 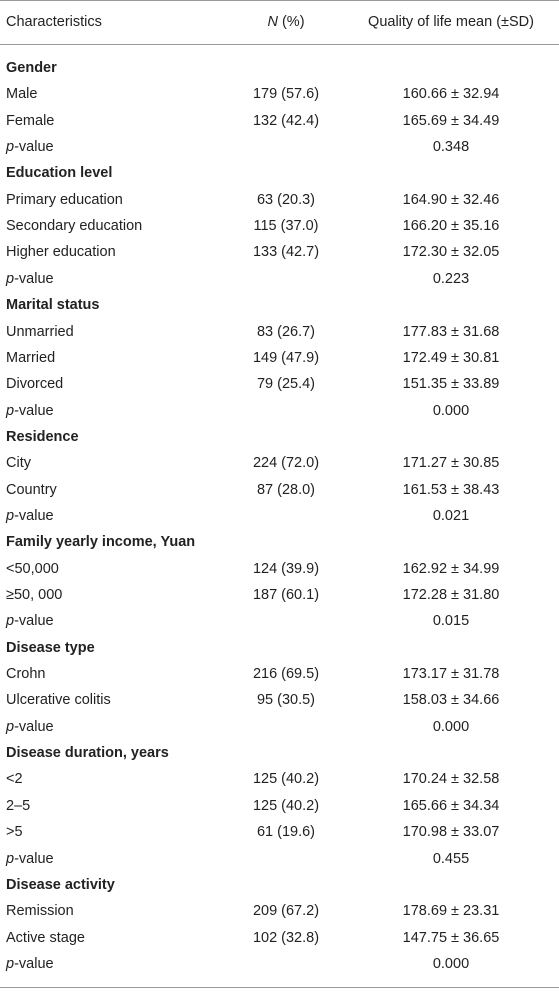 I want to click on cell: 161.53 ± 38.43, so click(x=451, y=489).